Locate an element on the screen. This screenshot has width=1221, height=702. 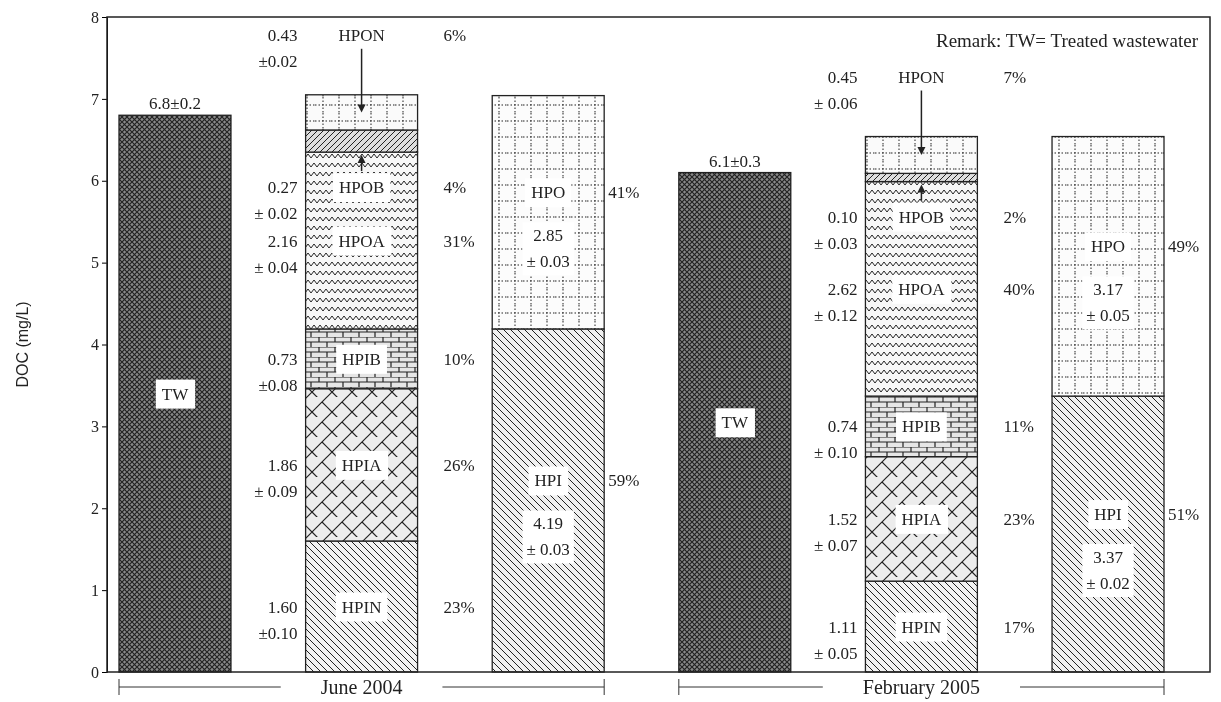
annotation: 49% is located at coordinates (1184, 247).